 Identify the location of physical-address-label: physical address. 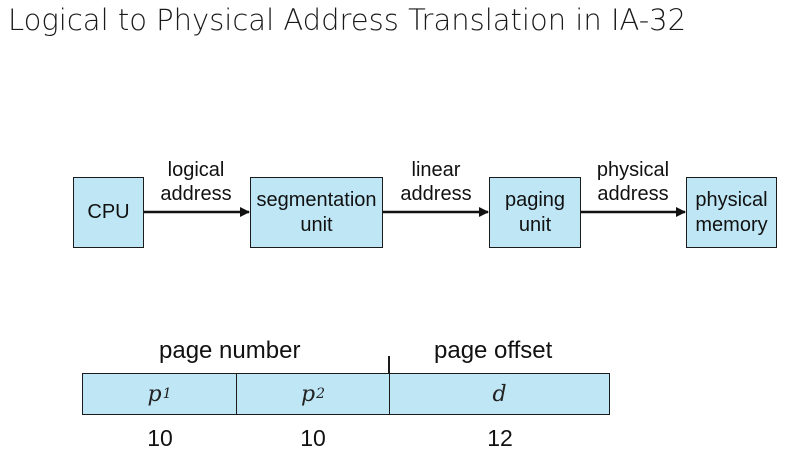
(633, 182).